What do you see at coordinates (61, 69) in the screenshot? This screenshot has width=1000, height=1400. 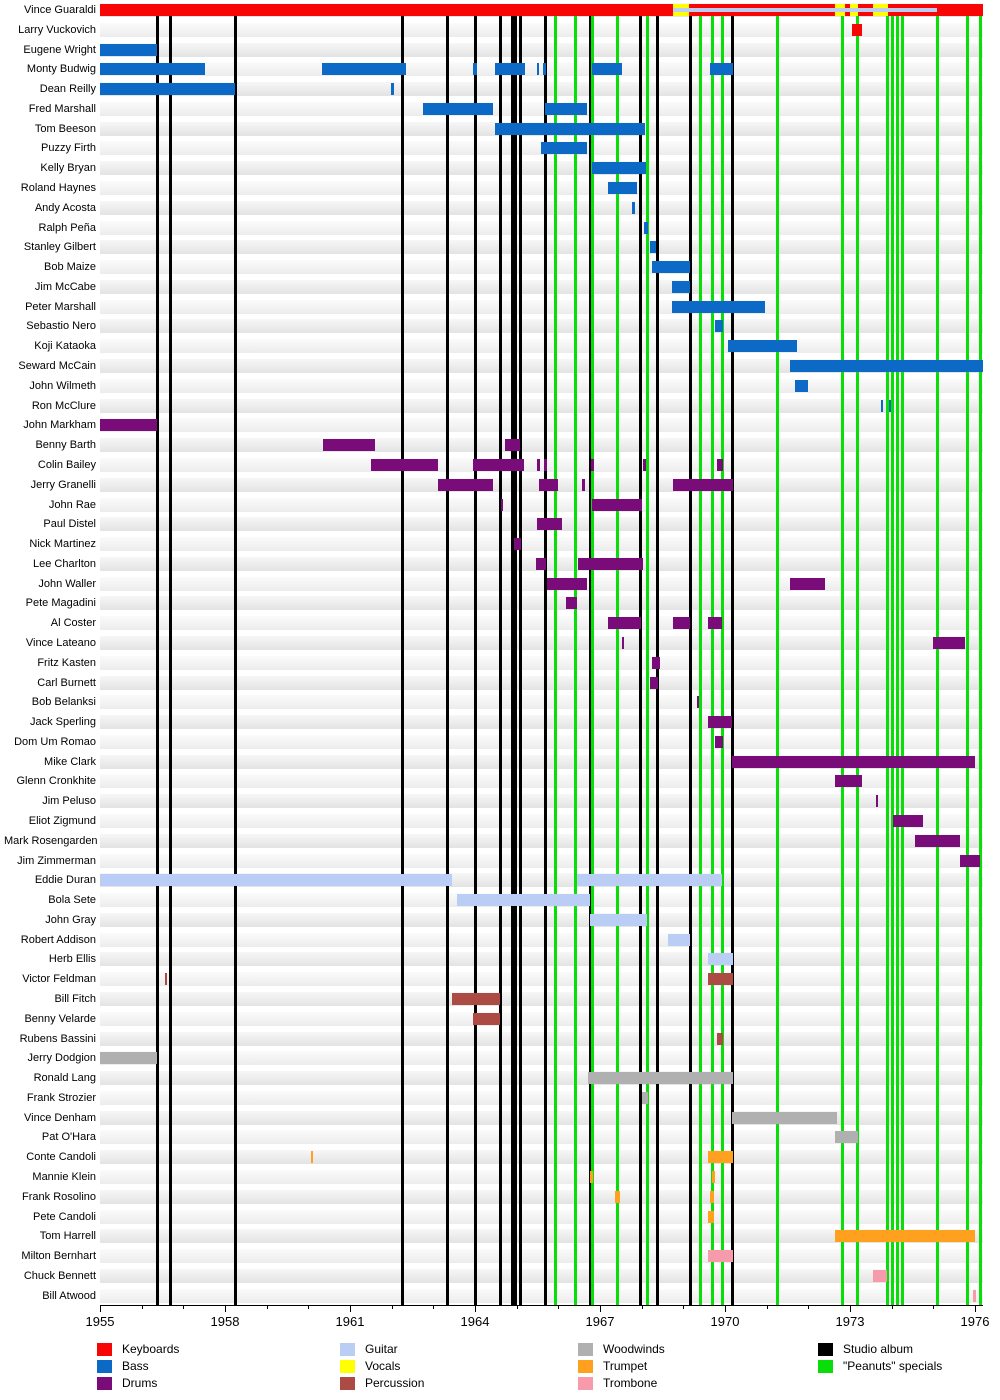 I see `member-label: Monty Budwig` at bounding box center [61, 69].